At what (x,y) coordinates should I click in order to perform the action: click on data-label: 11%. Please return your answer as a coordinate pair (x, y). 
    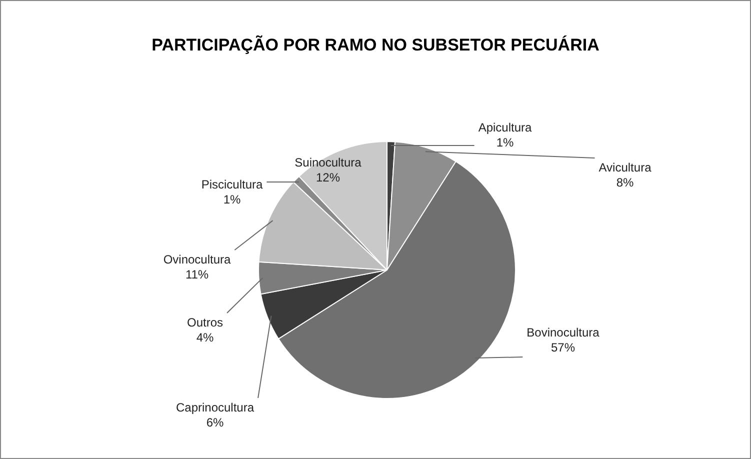
    Looking at the image, I should click on (197, 274).